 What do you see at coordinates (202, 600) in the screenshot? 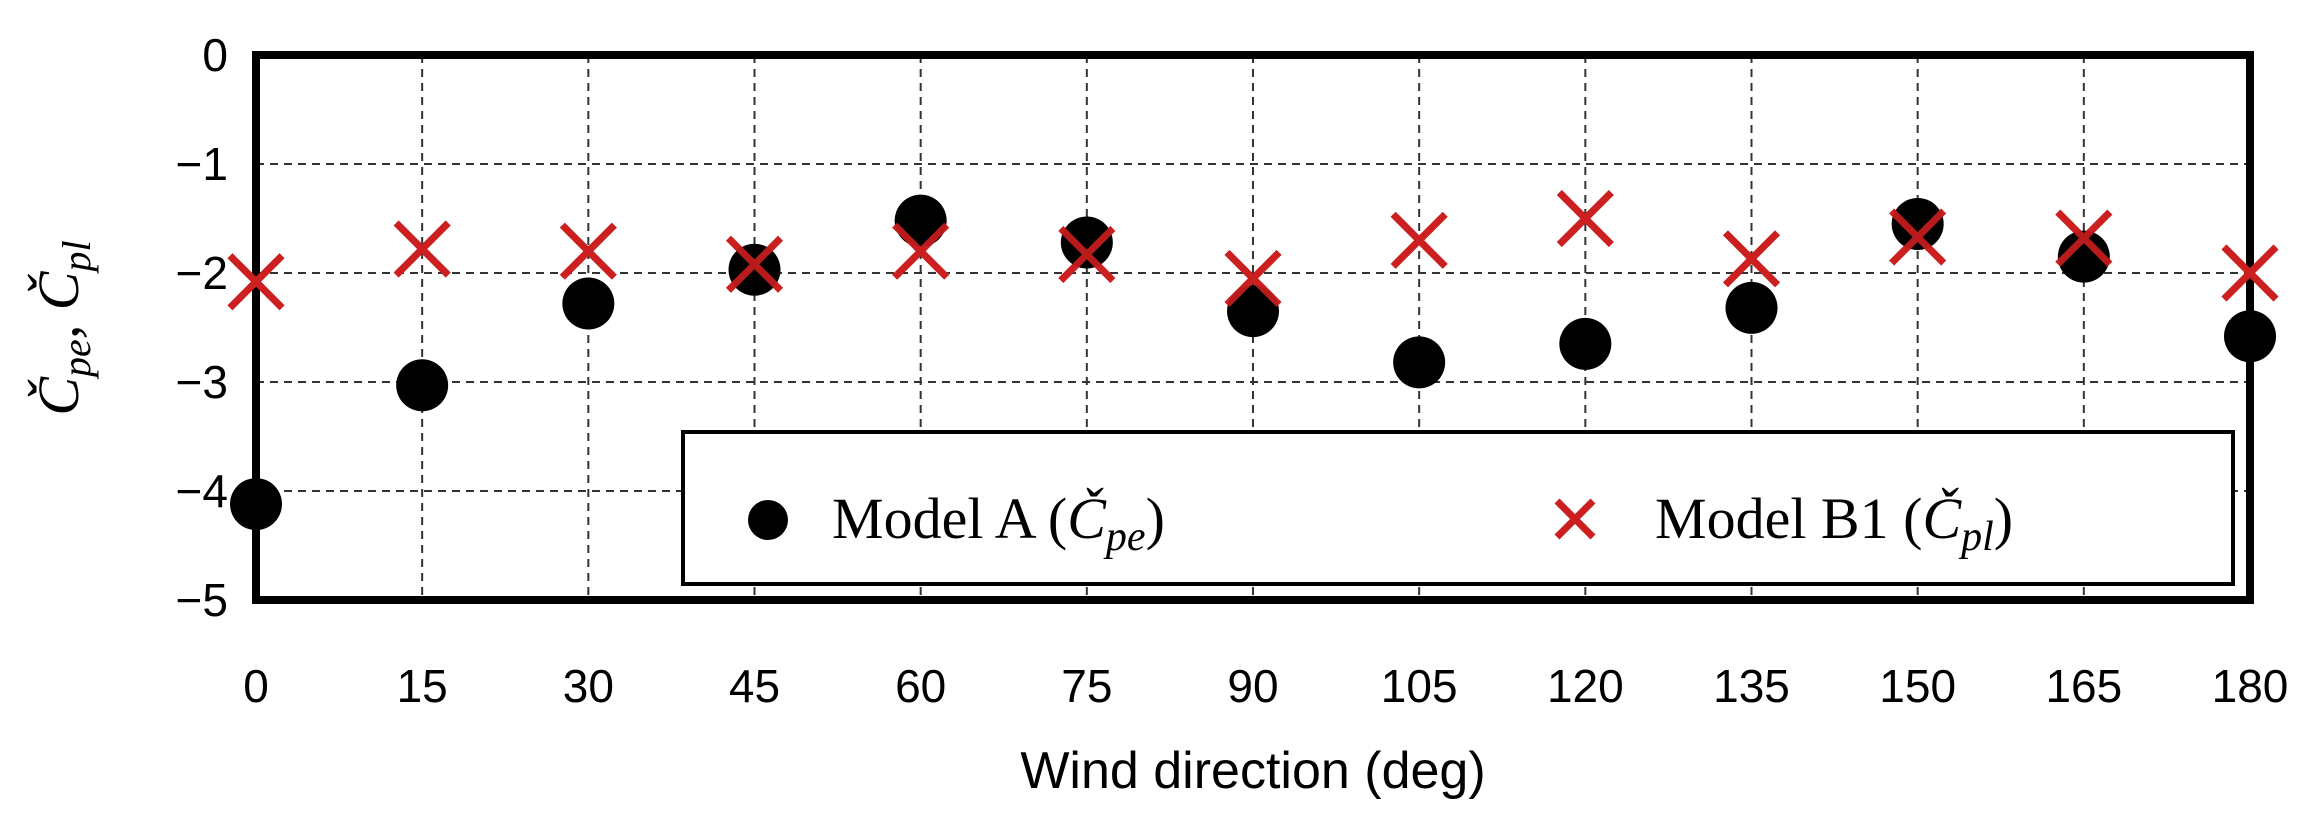
I see `y-tick-label: −5` at bounding box center [202, 600].